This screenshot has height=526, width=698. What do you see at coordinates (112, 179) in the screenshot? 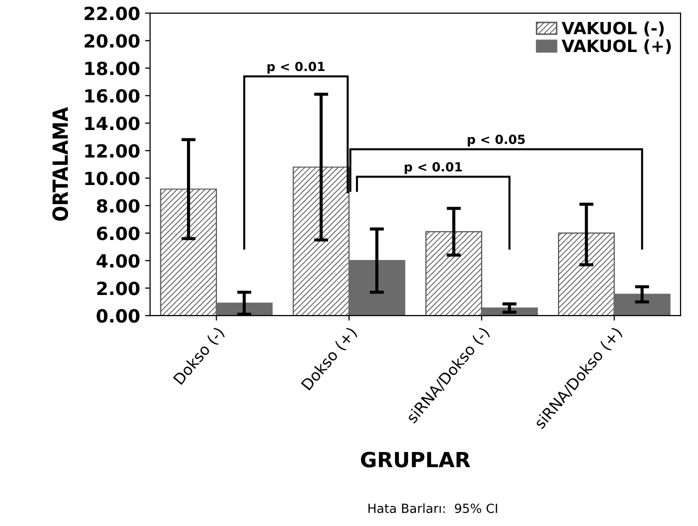
I see `y-tick-label: 10.00` at bounding box center [112, 179].